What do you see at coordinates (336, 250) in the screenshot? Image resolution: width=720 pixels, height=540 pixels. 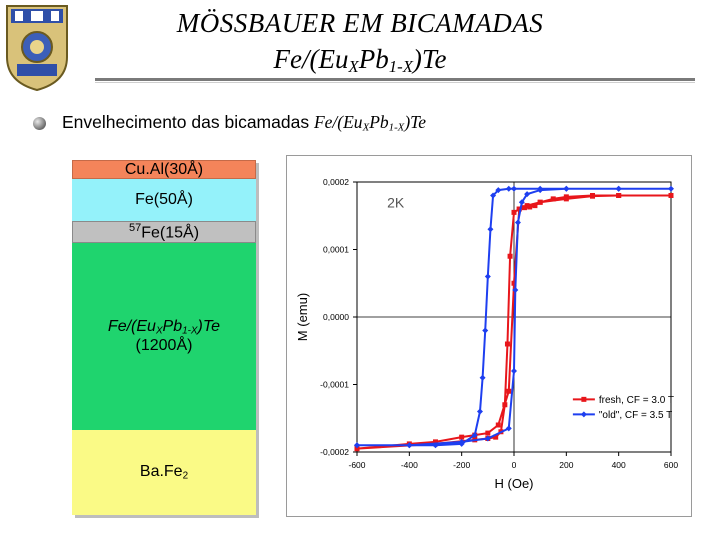 I see `y-tick-label: 0,0001` at bounding box center [336, 250].